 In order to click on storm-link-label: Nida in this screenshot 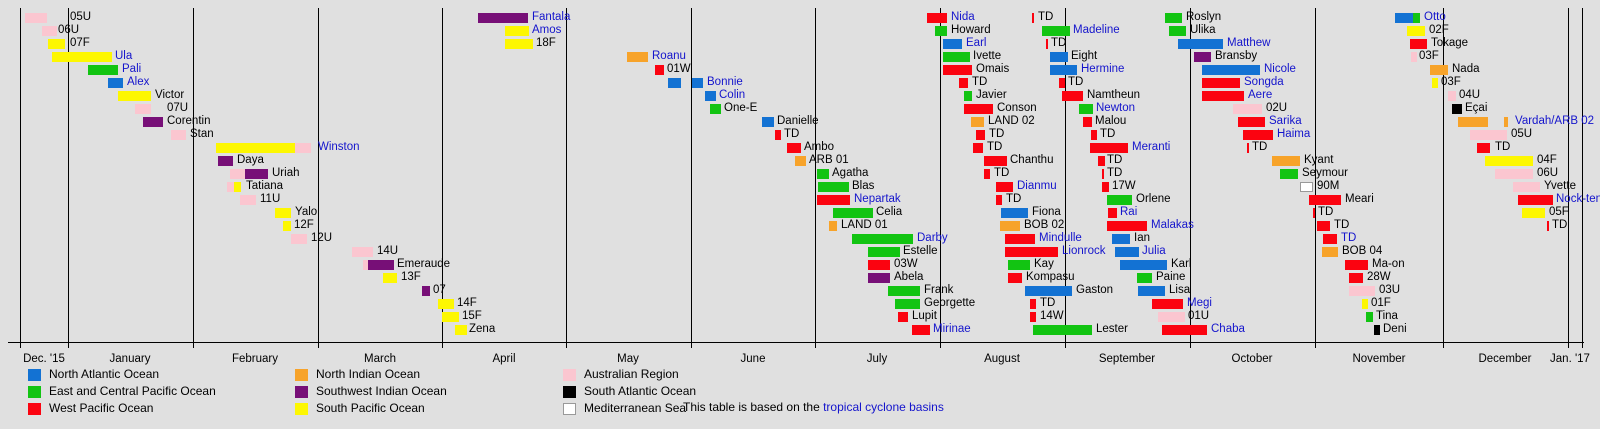, I will do `click(963, 17)`.